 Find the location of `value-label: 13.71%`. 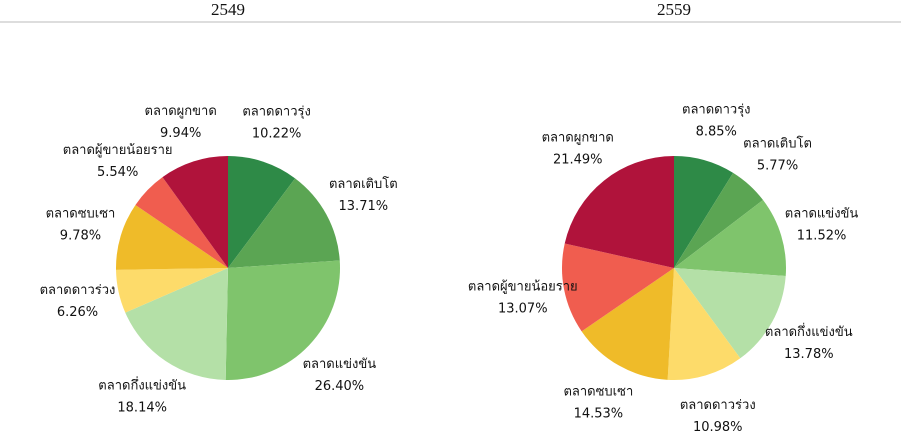

value-label: 13.71% is located at coordinates (364, 206).